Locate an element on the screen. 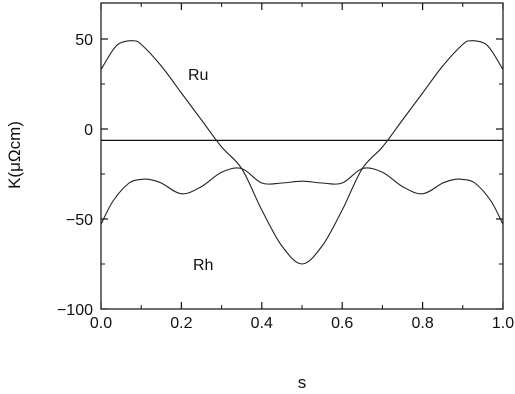 The image size is (515, 394). y-tick-label: 50 is located at coordinates (84, 40).